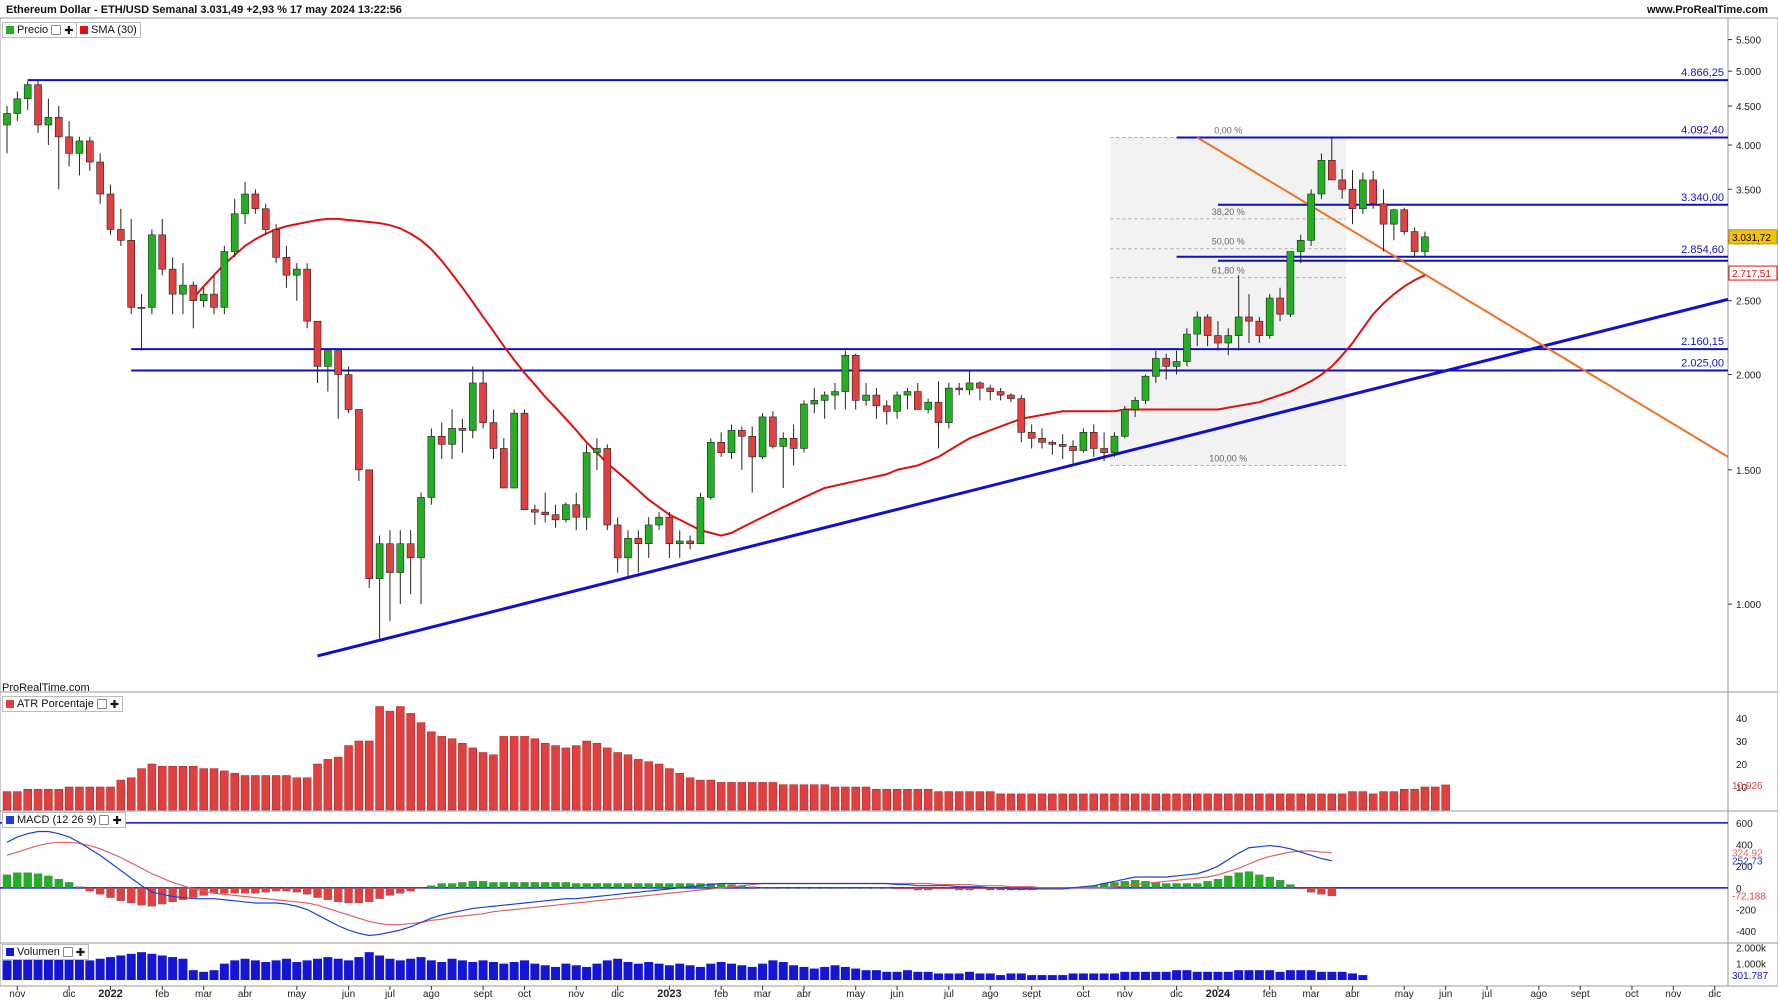 Image resolution: width=1778 pixels, height=1000 pixels. What do you see at coordinates (1702, 250) in the screenshot?
I see `level-label: 2.854,60` at bounding box center [1702, 250].